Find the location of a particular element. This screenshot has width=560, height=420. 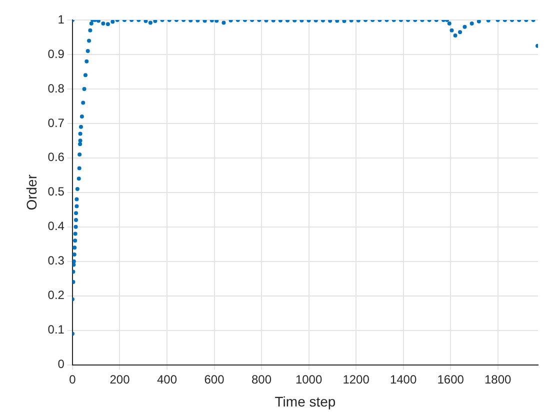

x-tick-label: 0 is located at coordinates (72, 379).